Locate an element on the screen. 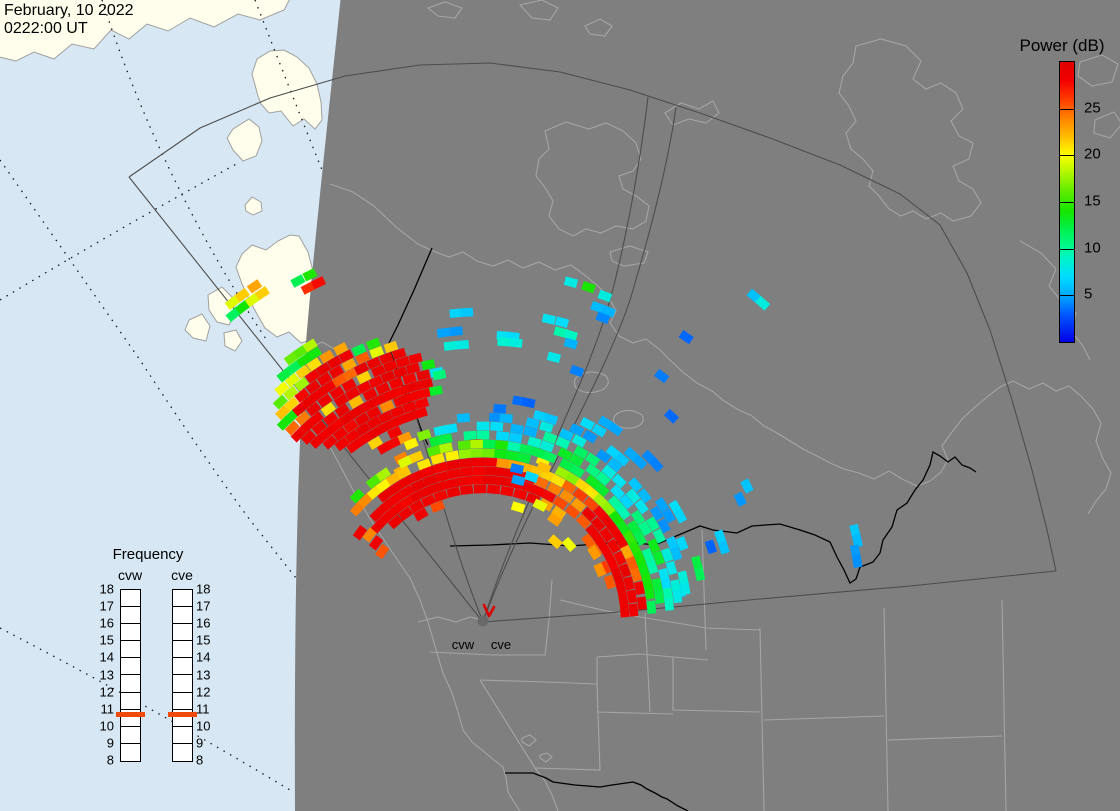 The height and width of the screenshot is (811, 1120). colorbar-tick-label: 10 is located at coordinates (1092, 248).